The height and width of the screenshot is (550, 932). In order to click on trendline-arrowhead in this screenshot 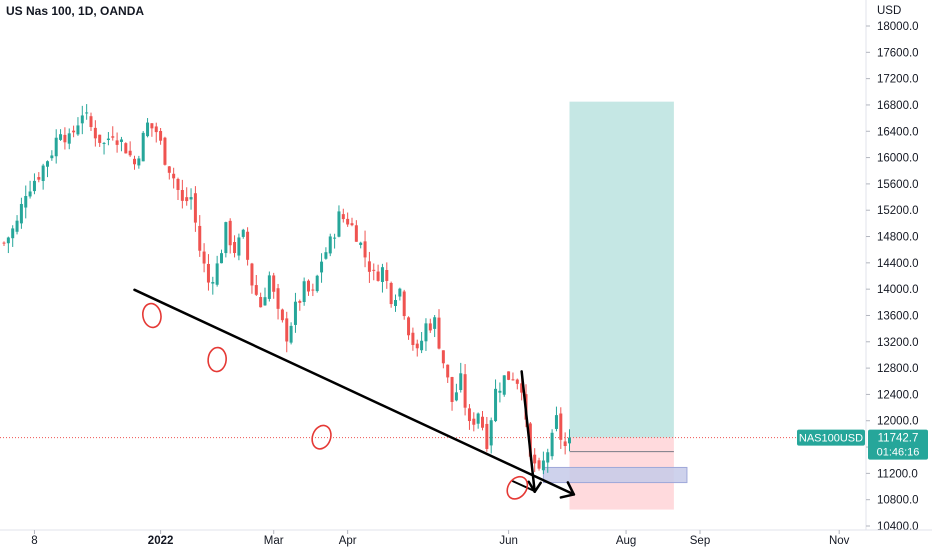, I will do `click(567, 490)`.